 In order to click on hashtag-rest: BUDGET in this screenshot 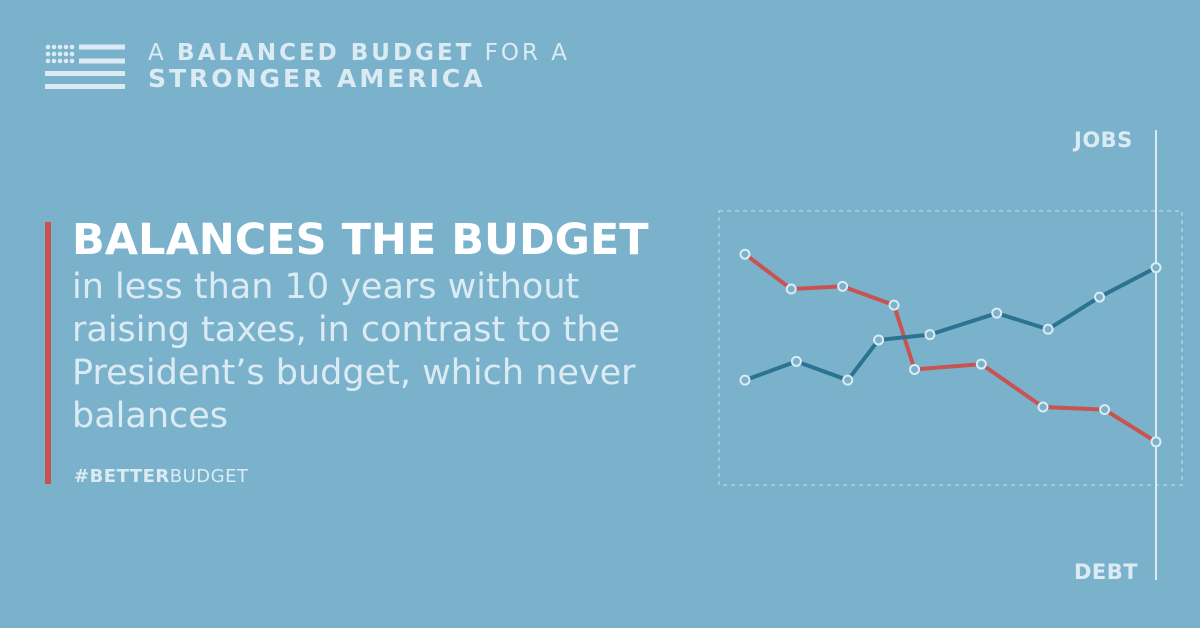, I will do `click(209, 476)`.